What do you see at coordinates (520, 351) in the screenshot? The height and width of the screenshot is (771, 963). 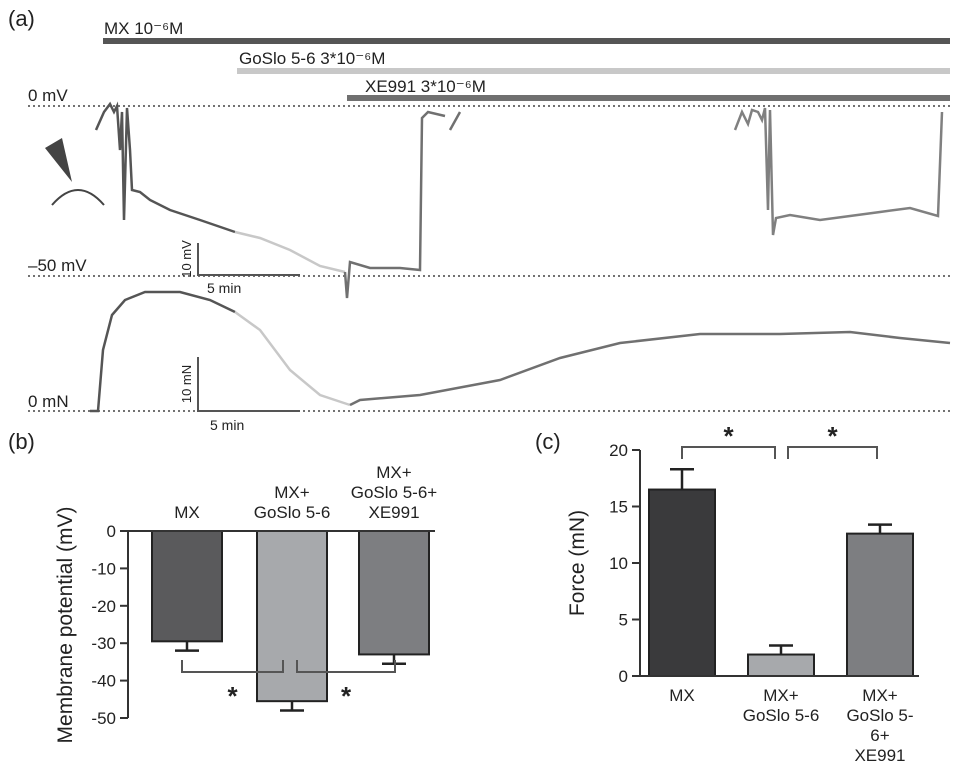 I see `force-trace` at bounding box center [520, 351].